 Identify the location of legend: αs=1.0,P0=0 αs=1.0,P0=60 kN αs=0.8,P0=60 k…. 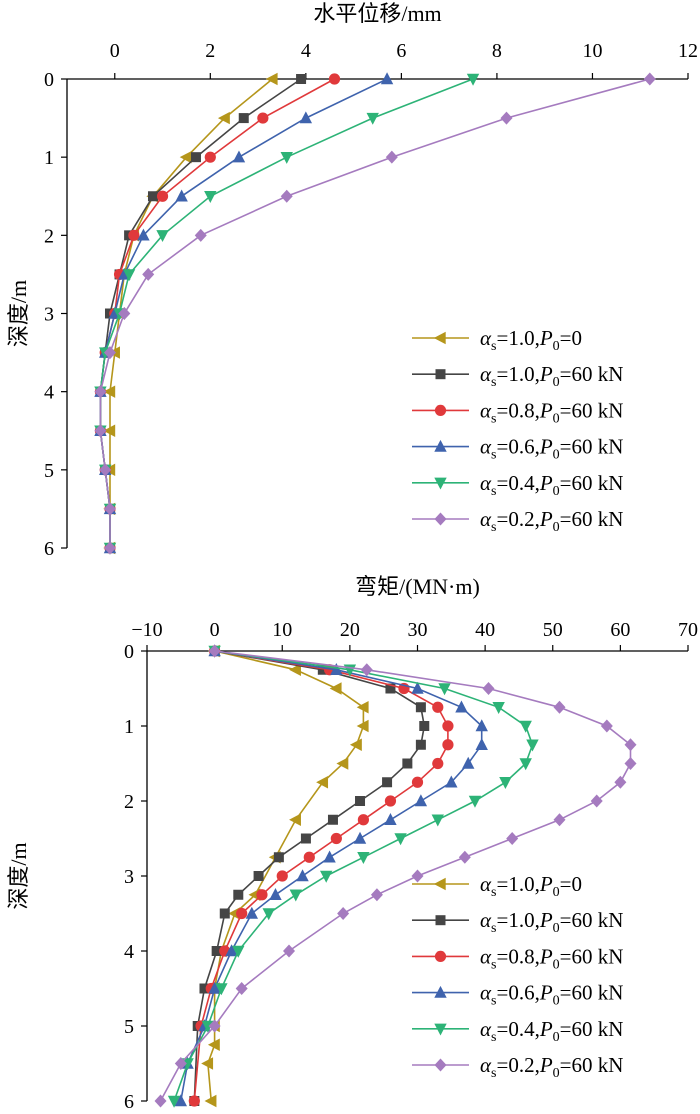
(517, 430).